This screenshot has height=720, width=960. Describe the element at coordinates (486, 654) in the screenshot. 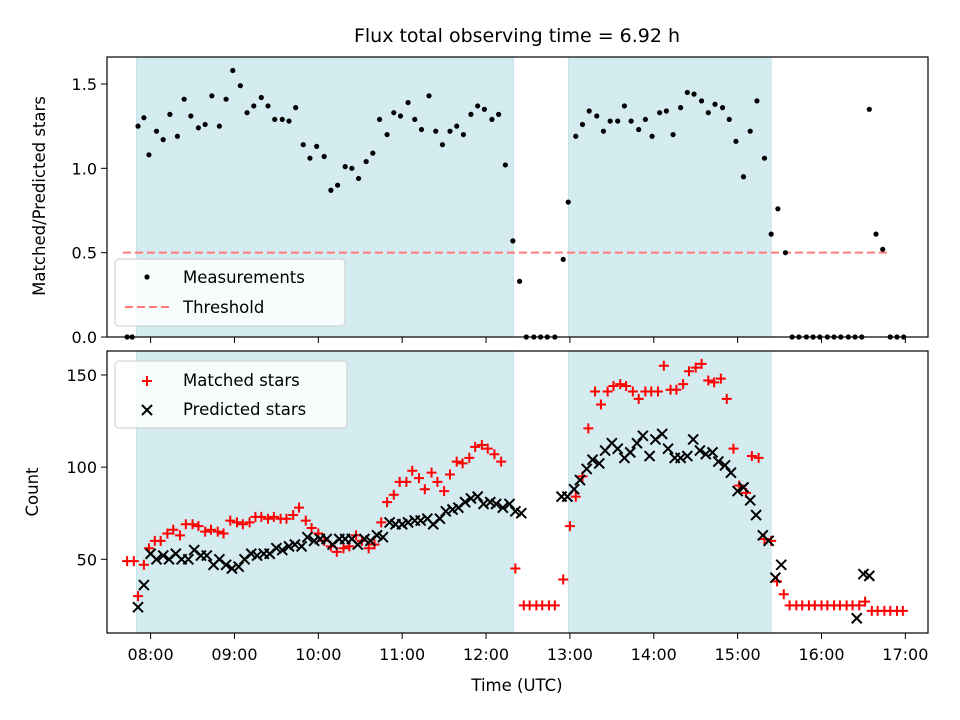

I see `x-tick-label: 12:00` at that location.